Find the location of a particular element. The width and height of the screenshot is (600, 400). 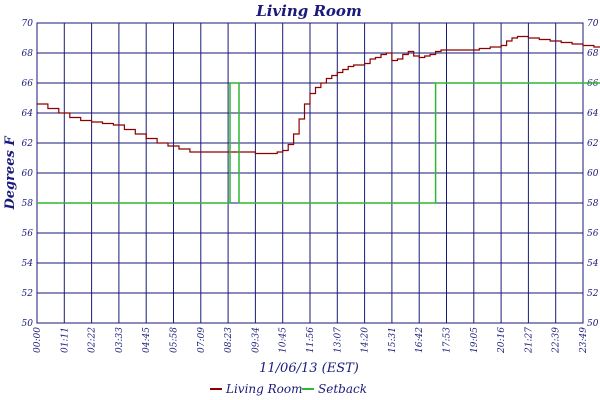

y-tick-label-right: 62 is located at coordinates (593, 144).